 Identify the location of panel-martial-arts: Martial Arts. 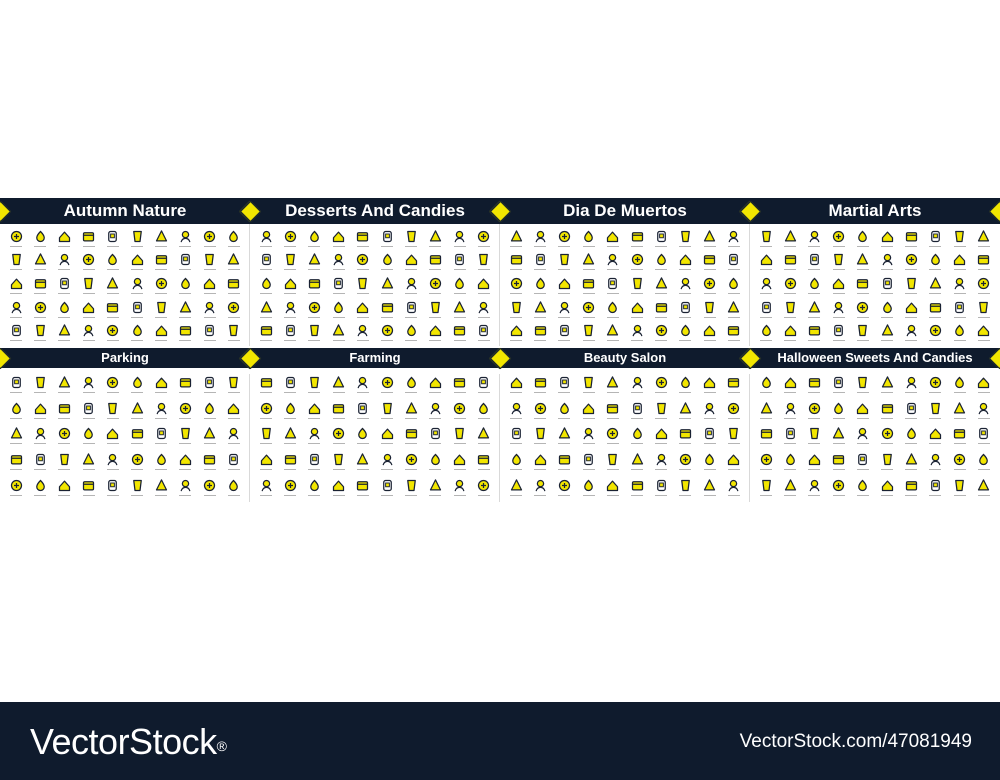
(869, 272).